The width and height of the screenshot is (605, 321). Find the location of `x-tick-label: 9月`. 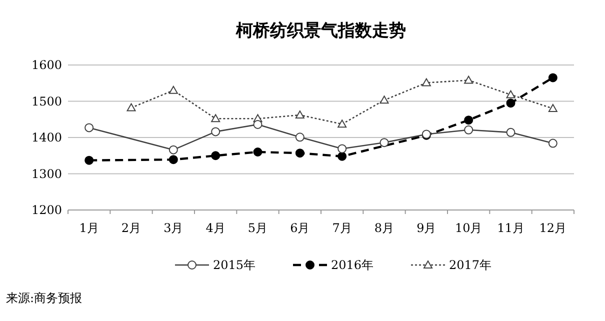

x-tick-label: 9月 is located at coordinates (426, 228).